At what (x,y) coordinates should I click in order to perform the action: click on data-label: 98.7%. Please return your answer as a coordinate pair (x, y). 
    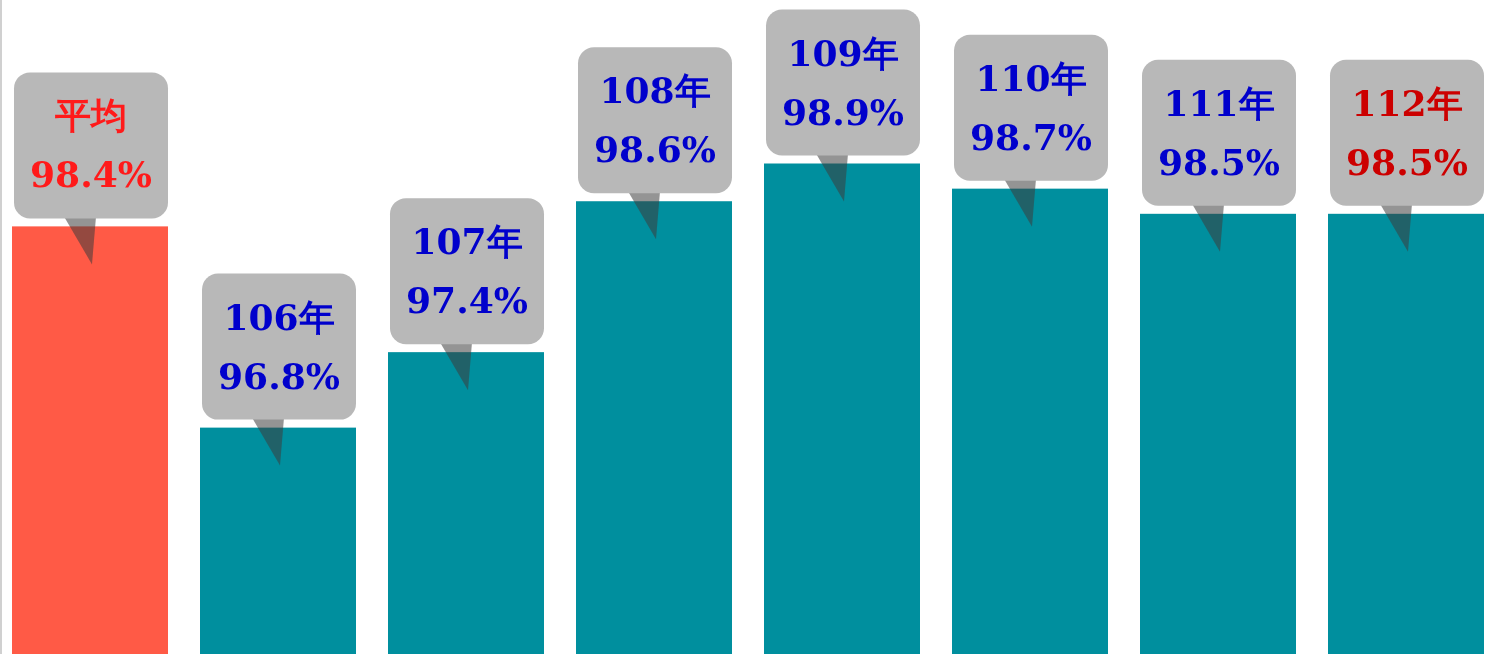
    Looking at the image, I should click on (1031, 136).